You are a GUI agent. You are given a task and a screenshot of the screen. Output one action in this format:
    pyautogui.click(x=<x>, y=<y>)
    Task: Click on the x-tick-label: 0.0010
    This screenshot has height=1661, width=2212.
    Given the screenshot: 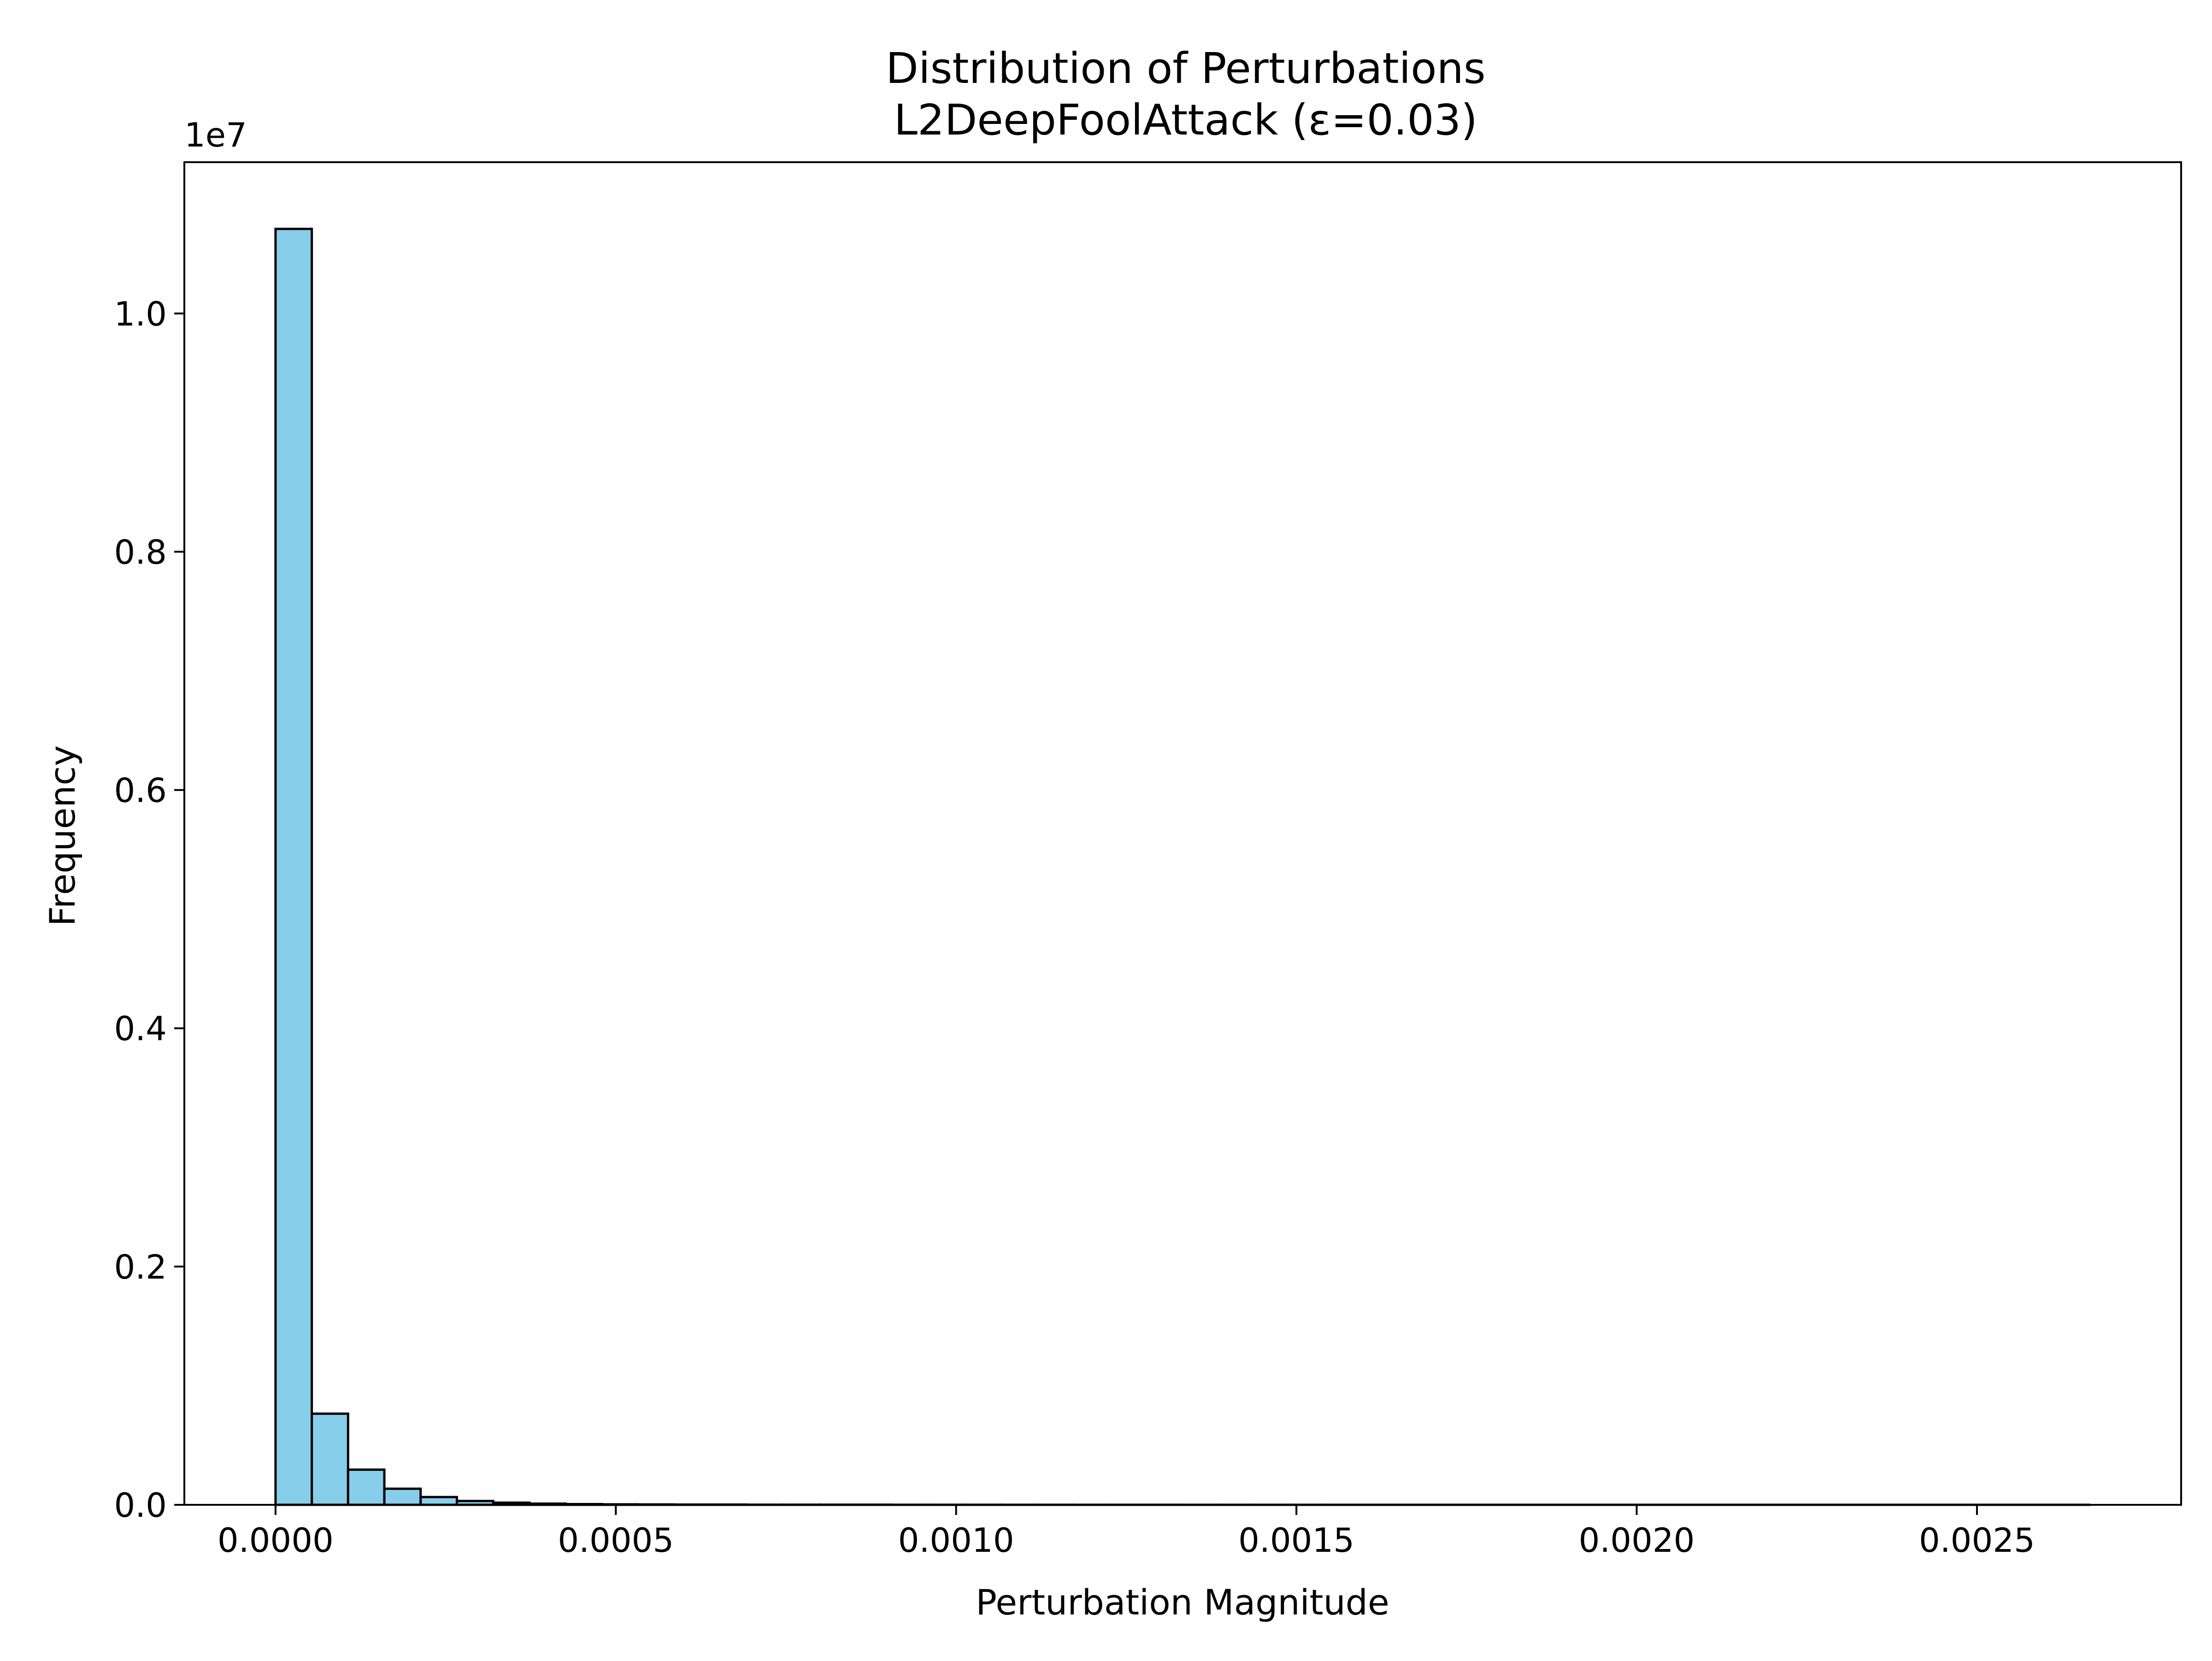 What is the action you would take?
    pyautogui.click(x=956, y=1540)
    